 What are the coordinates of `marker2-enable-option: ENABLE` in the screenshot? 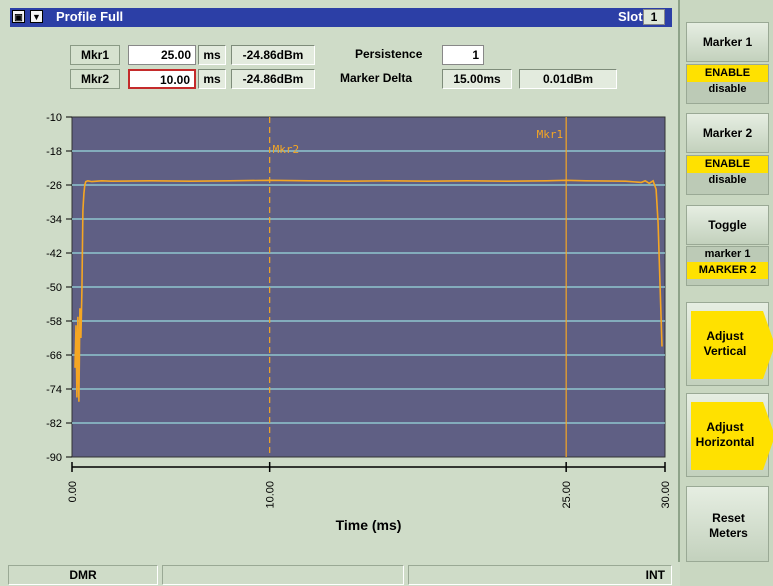 It's located at (727, 164).